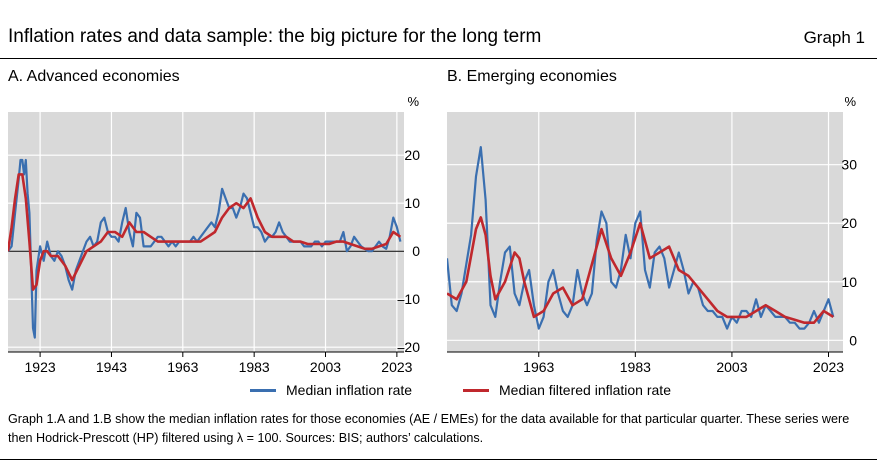 The image size is (877, 470). I want to click on legend-median-label: Median inflation rate, so click(349, 390).